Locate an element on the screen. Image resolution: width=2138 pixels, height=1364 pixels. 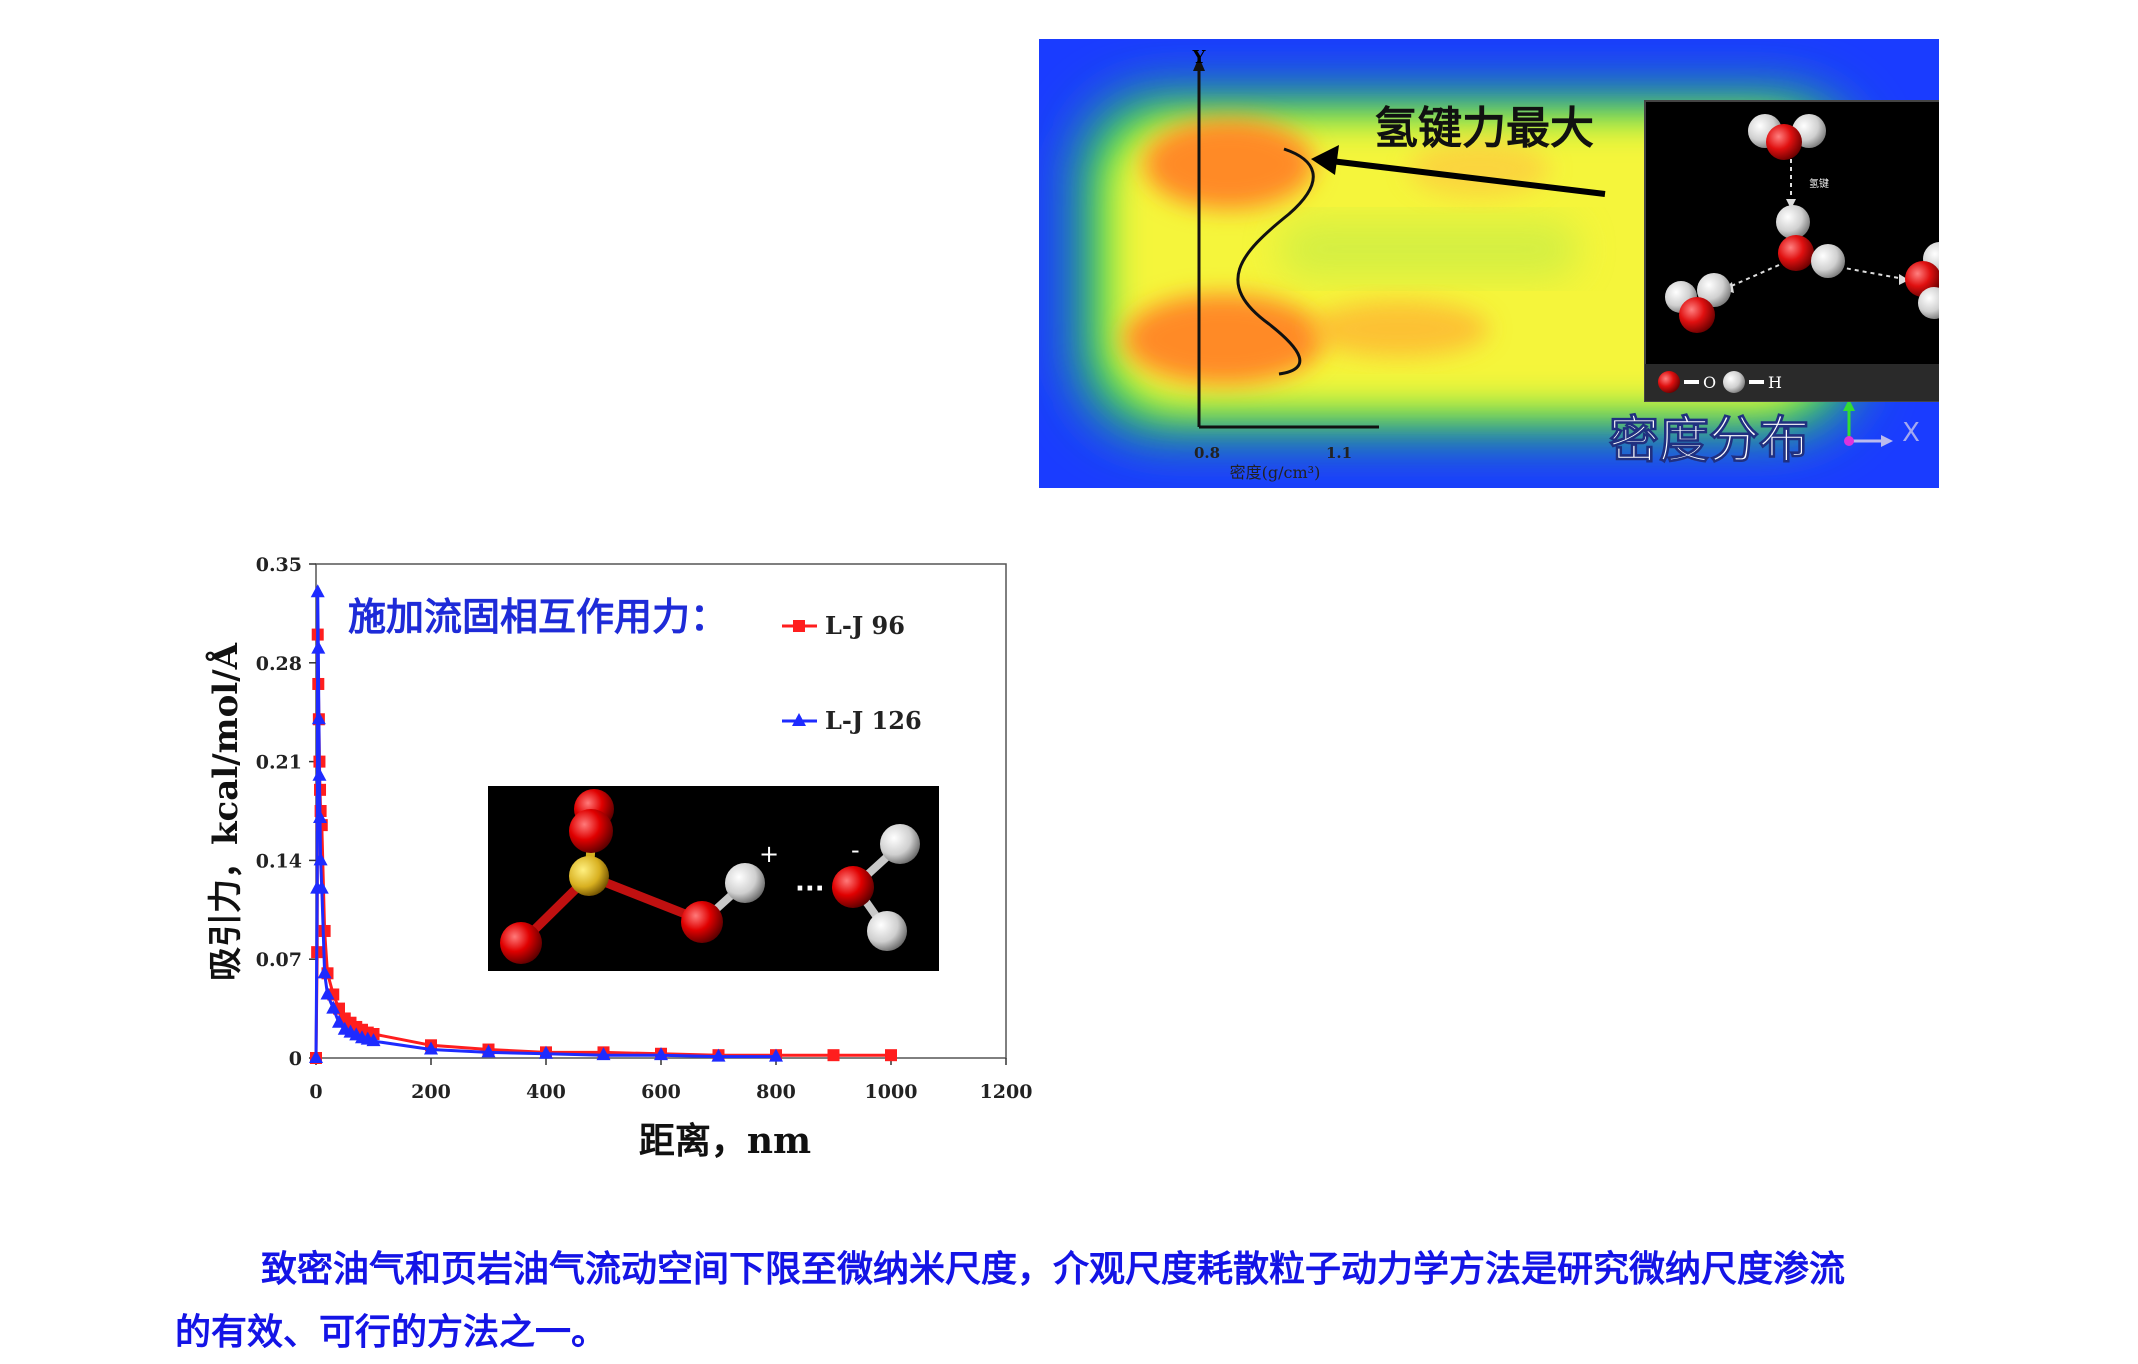
y-axis-ticks: 0 0.07 0.14 0.21 0.28 0.35 is located at coordinates (286, 812).